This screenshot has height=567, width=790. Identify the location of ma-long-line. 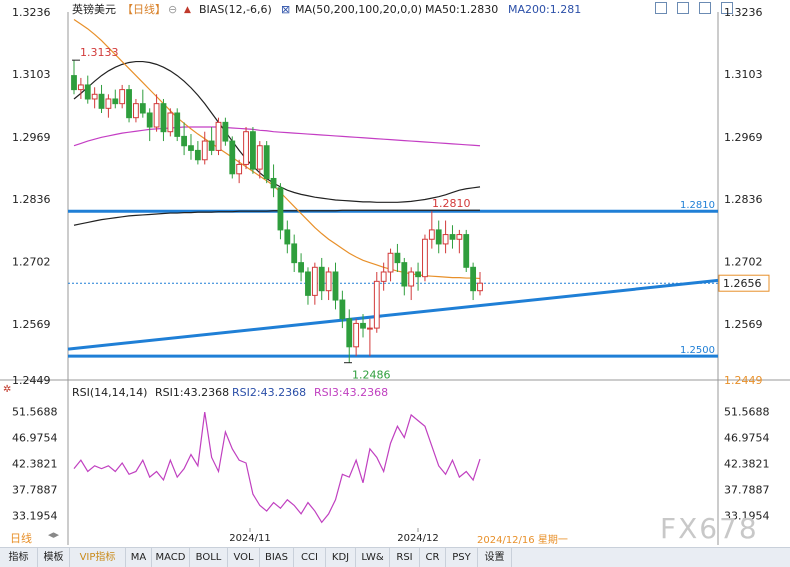
(276, 217).